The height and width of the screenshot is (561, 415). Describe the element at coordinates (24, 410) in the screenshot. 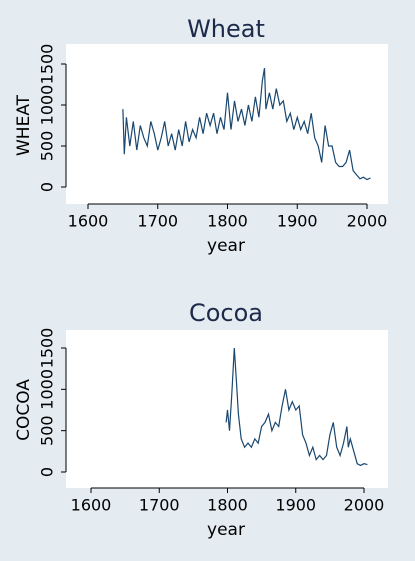

I see `y-axis-title: COCOA` at that location.